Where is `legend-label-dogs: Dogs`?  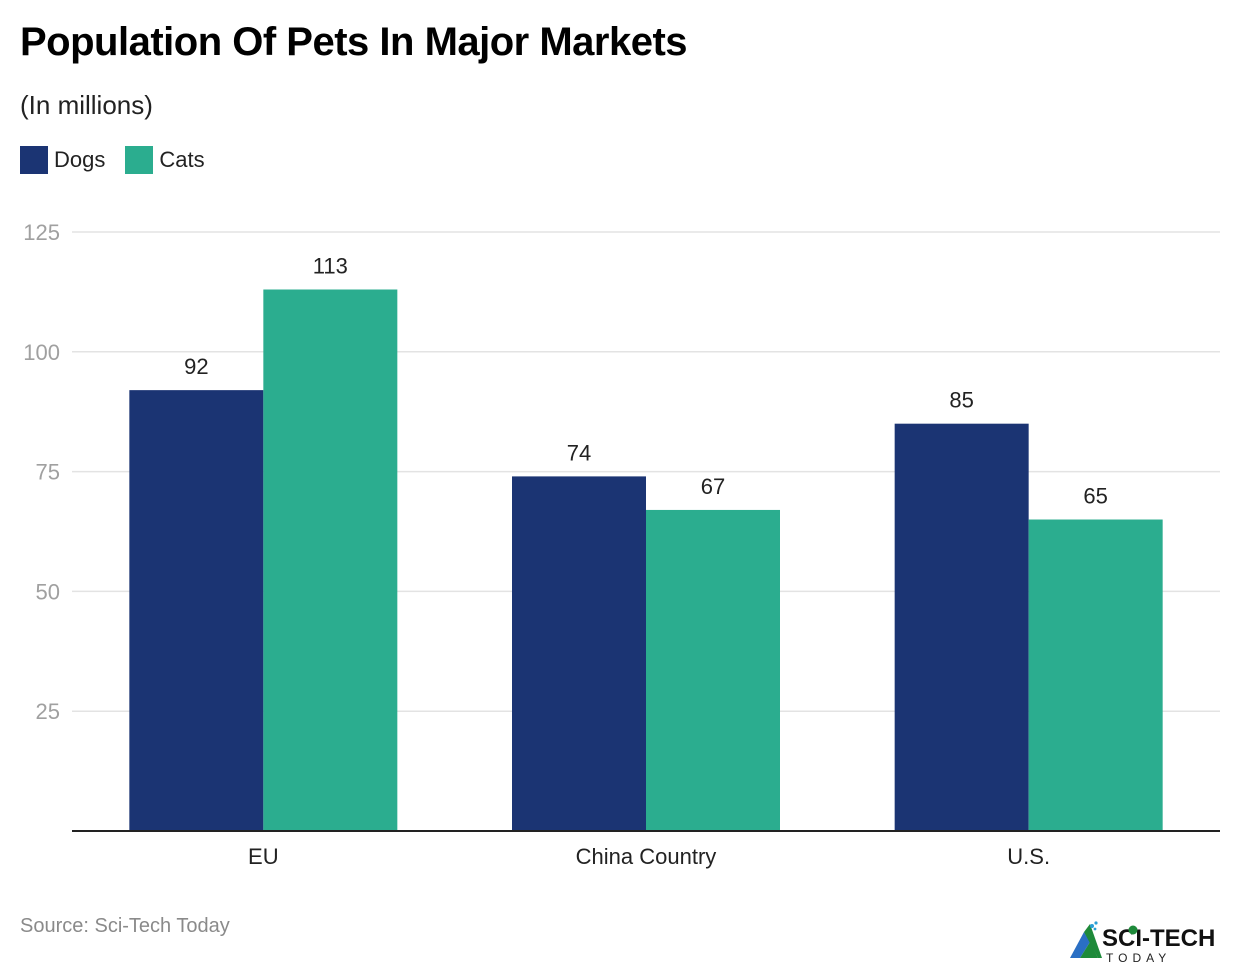
legend-label-dogs: Dogs is located at coordinates (80, 159).